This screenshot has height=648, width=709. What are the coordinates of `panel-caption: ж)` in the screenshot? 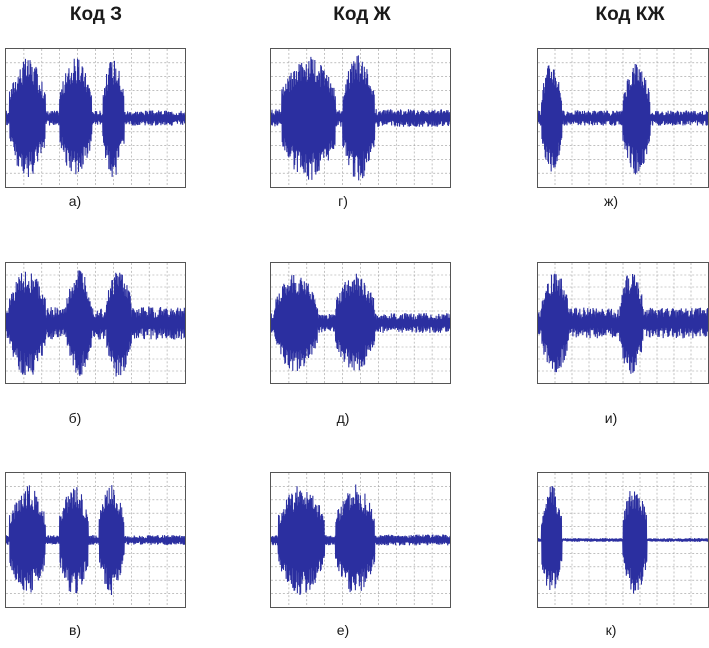 It's located at (611, 201).